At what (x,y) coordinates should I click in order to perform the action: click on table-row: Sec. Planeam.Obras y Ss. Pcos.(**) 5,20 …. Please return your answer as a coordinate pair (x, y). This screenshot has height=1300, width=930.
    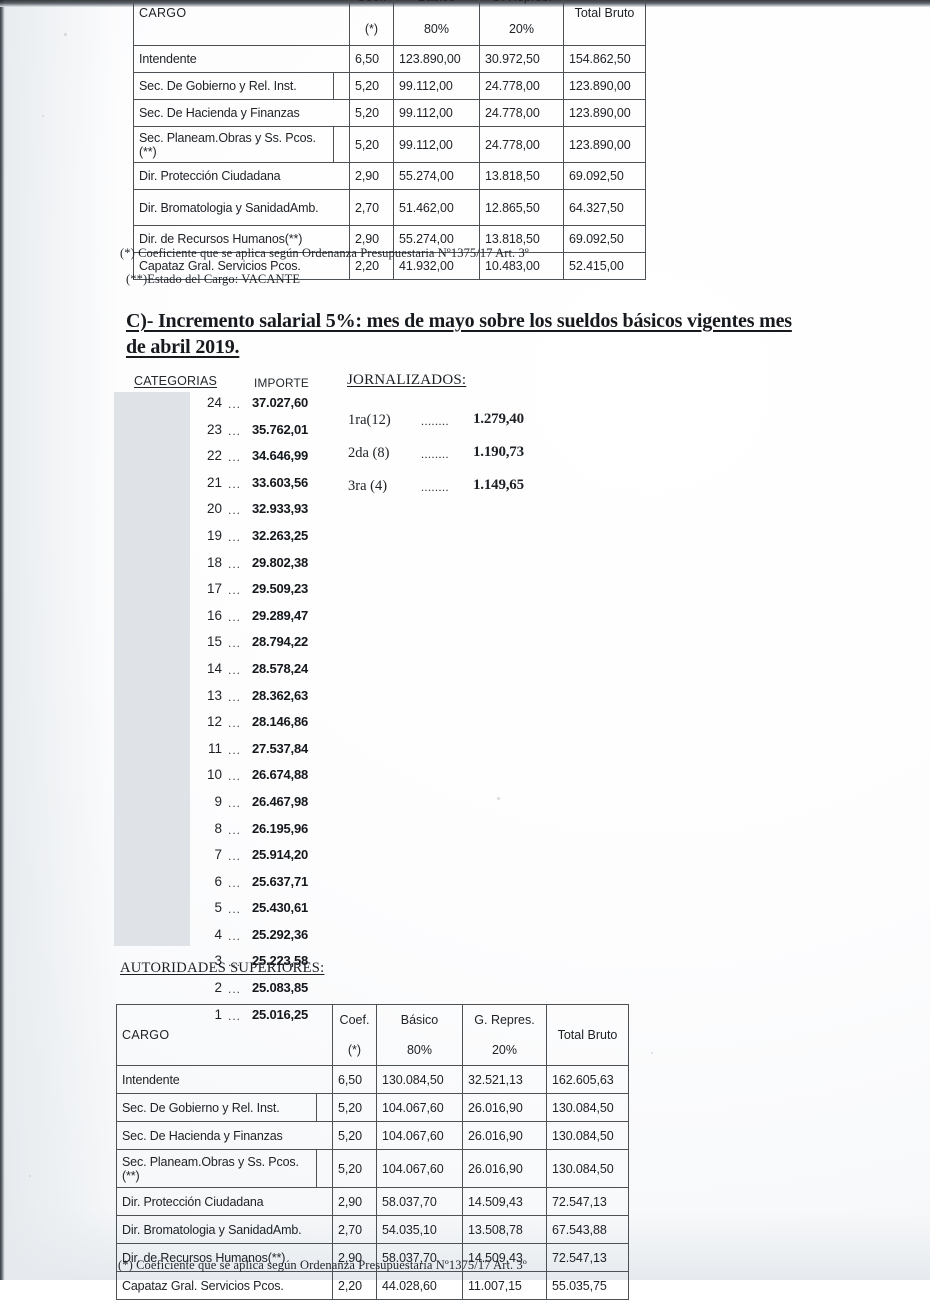
    Looking at the image, I should click on (372, 1168).